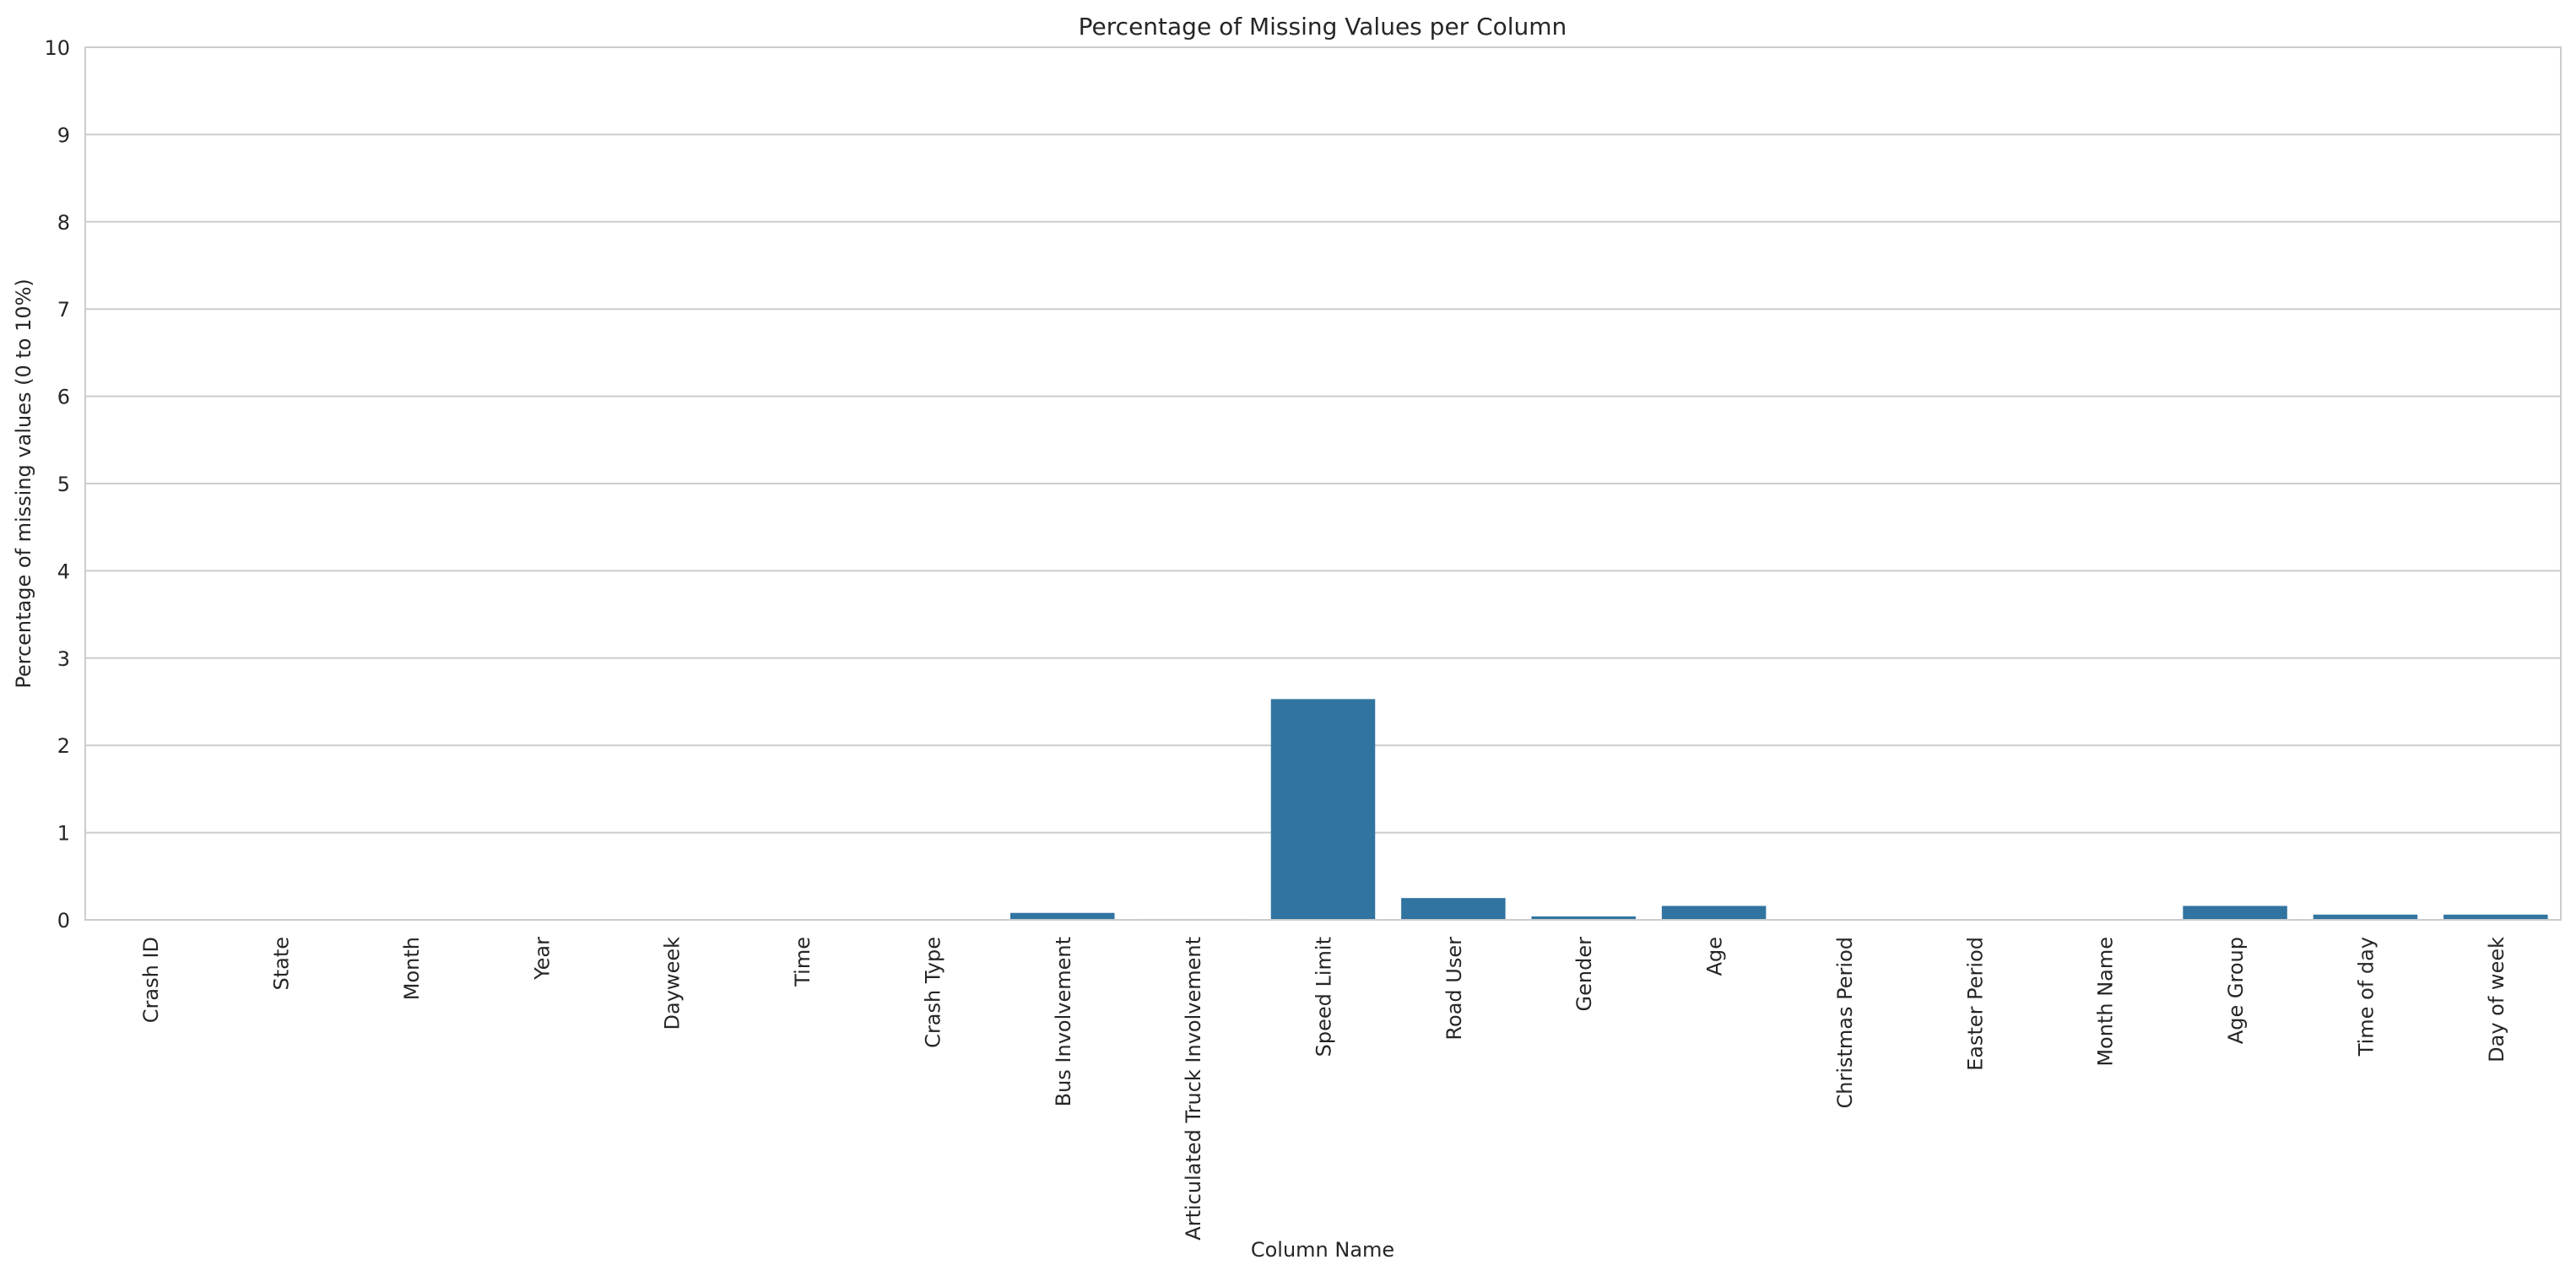 This screenshot has height=1276, width=2576. I want to click on y-tick-label: 1, so click(63, 834).